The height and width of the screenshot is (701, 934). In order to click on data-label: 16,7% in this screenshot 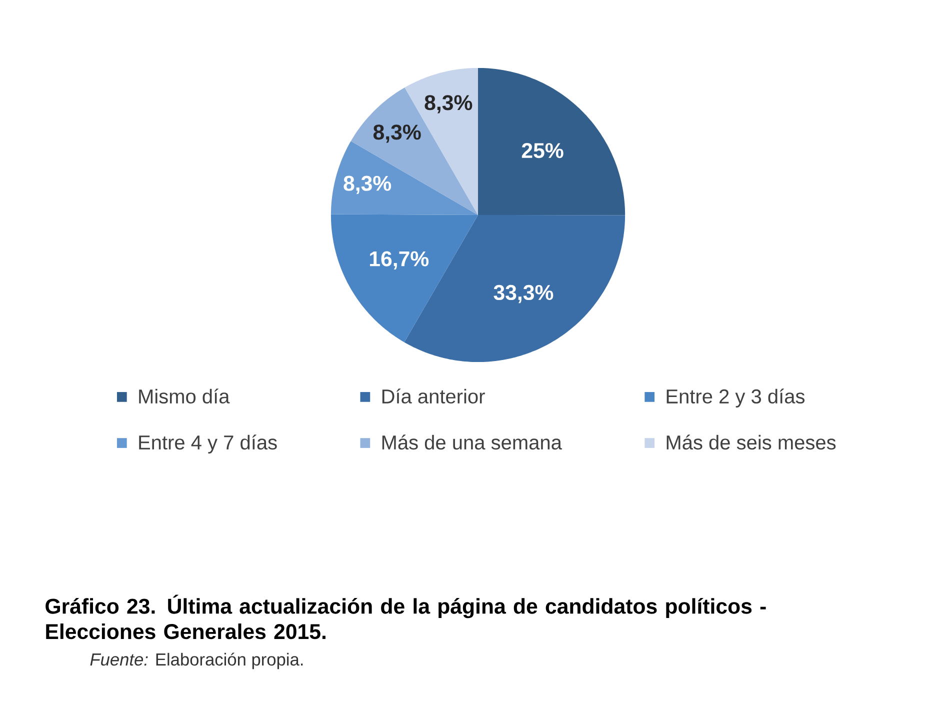, I will do `click(399, 260)`.